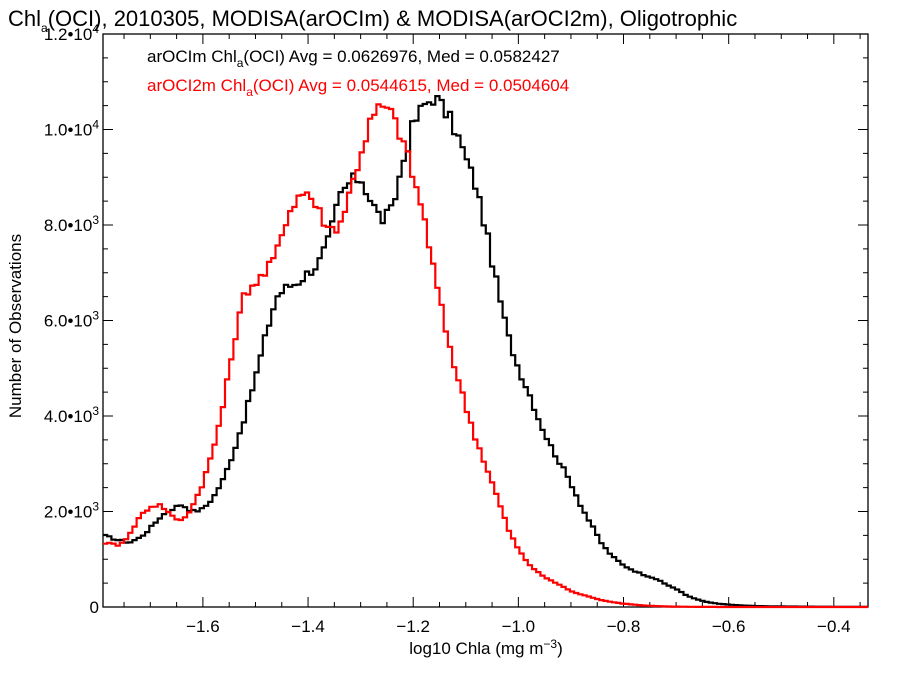  What do you see at coordinates (411, 85) in the screenshot?
I see `legend-entry-arocim2-post: (OCI) Avg = 0.0544615, Med = 0.0504604` at bounding box center [411, 85].